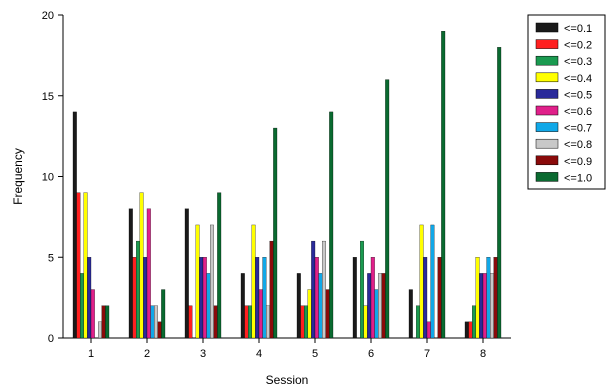  I want to click on y-tick-label: 10, so click(48, 178).